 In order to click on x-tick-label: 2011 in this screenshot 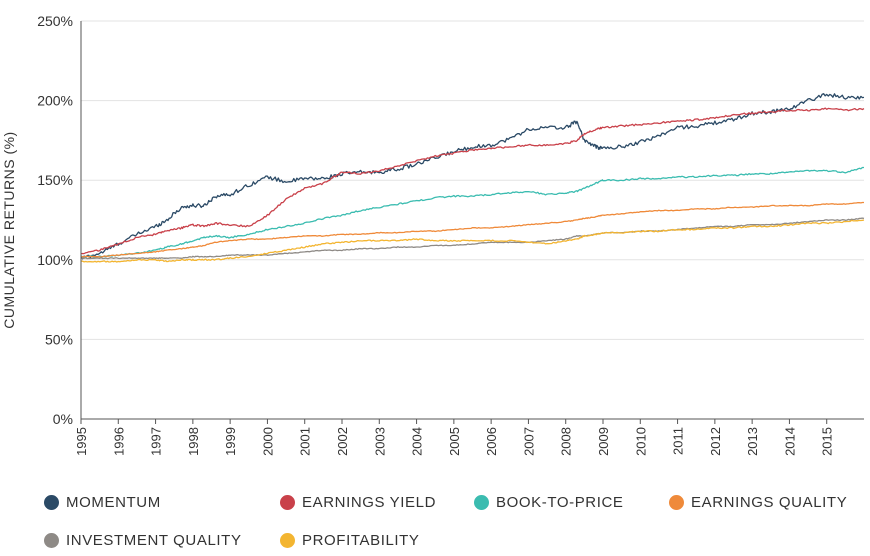, I will do `click(678, 441)`.